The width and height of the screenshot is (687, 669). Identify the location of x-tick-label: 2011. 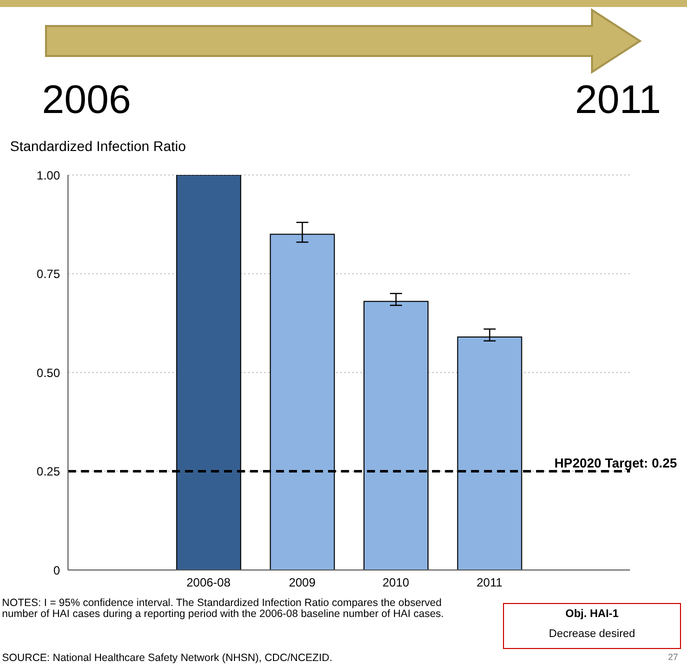
(489, 583).